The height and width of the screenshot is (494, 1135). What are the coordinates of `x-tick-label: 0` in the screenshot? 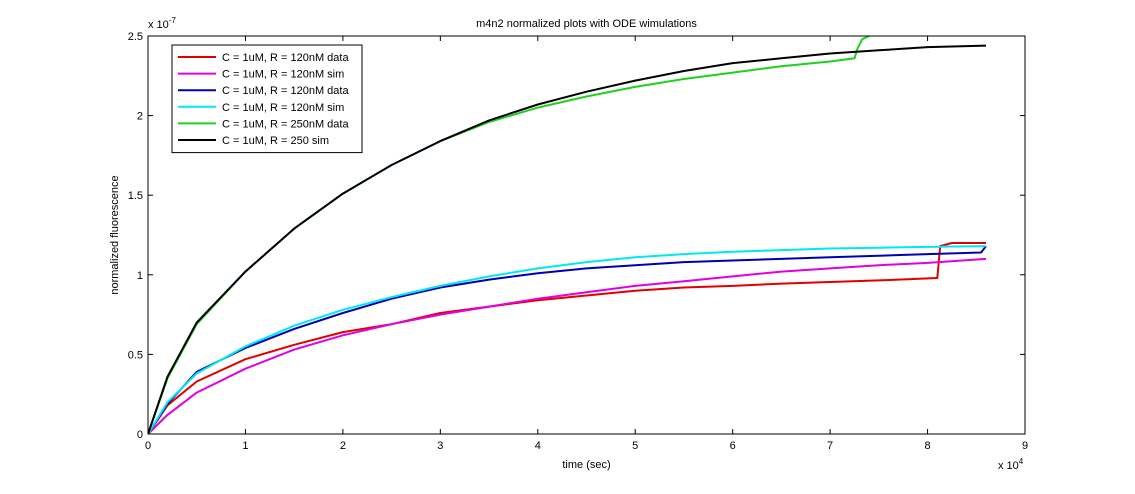 It's located at (148, 446).